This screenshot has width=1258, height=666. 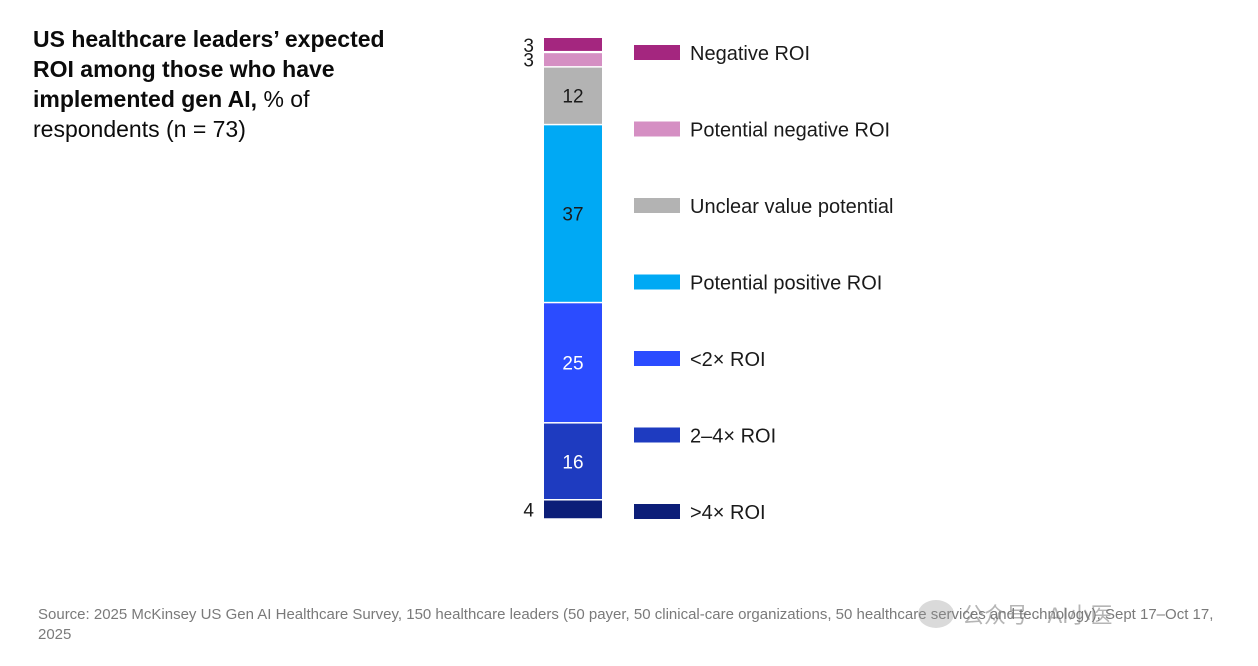 What do you see at coordinates (750, 54) in the screenshot?
I see `legend-label-negative-roi: Negative ROI` at bounding box center [750, 54].